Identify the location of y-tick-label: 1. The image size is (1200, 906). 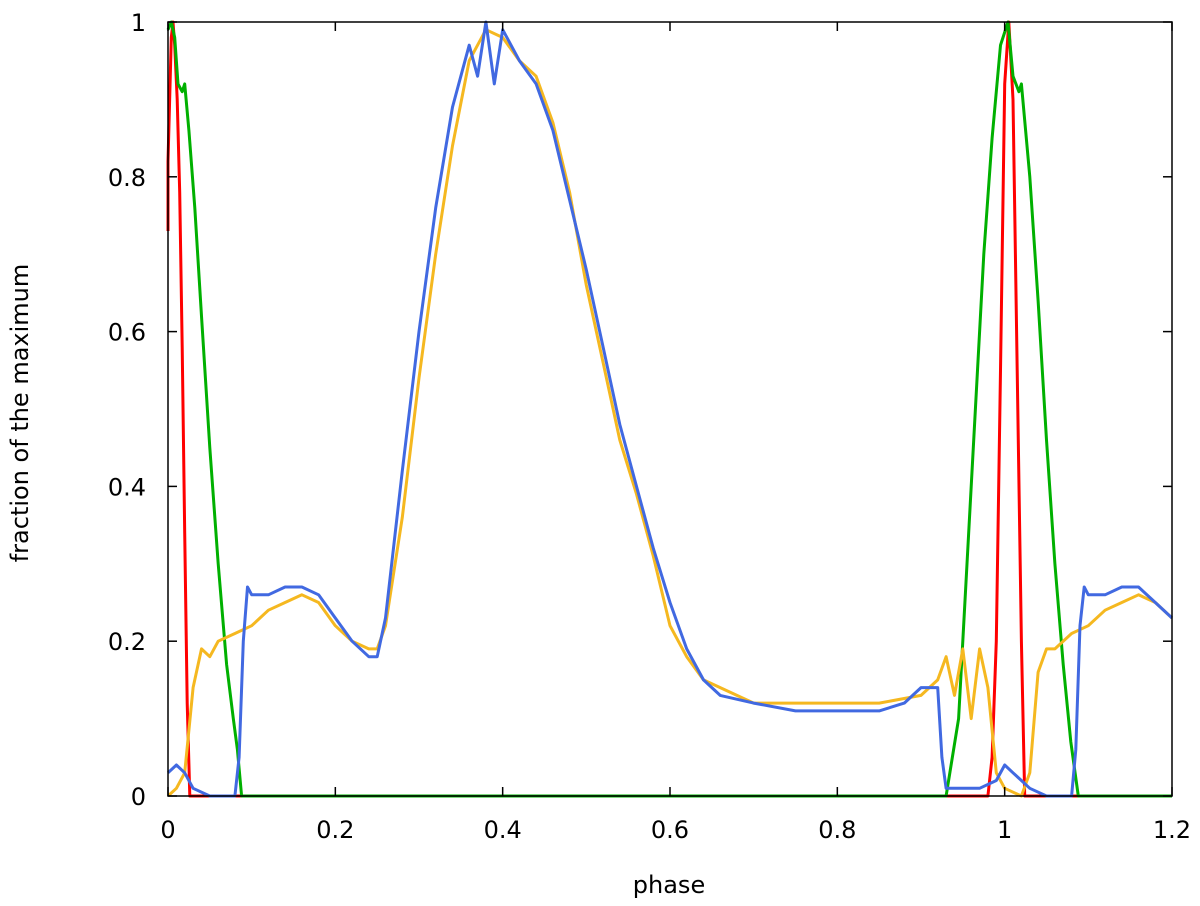
(138, 23).